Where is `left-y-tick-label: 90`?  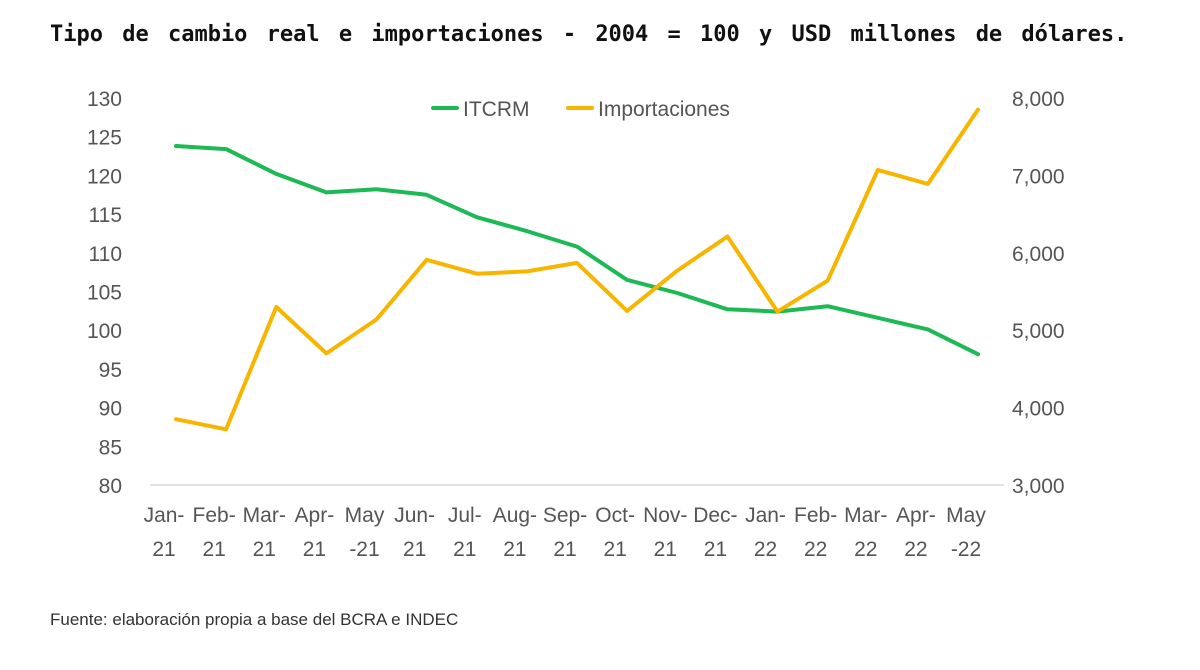 left-y-tick-label: 90 is located at coordinates (110, 409).